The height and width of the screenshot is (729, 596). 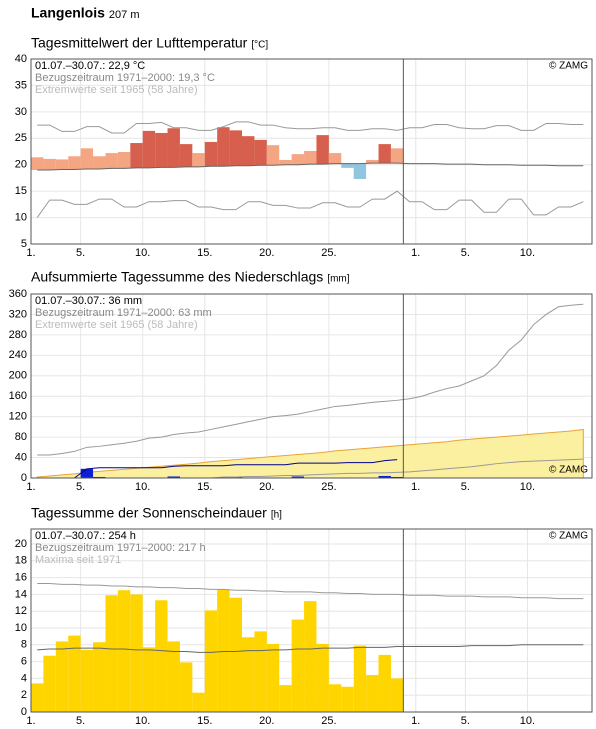 What do you see at coordinates (21, 578) in the screenshot?
I see `y-tick-label: 16` at bounding box center [21, 578].